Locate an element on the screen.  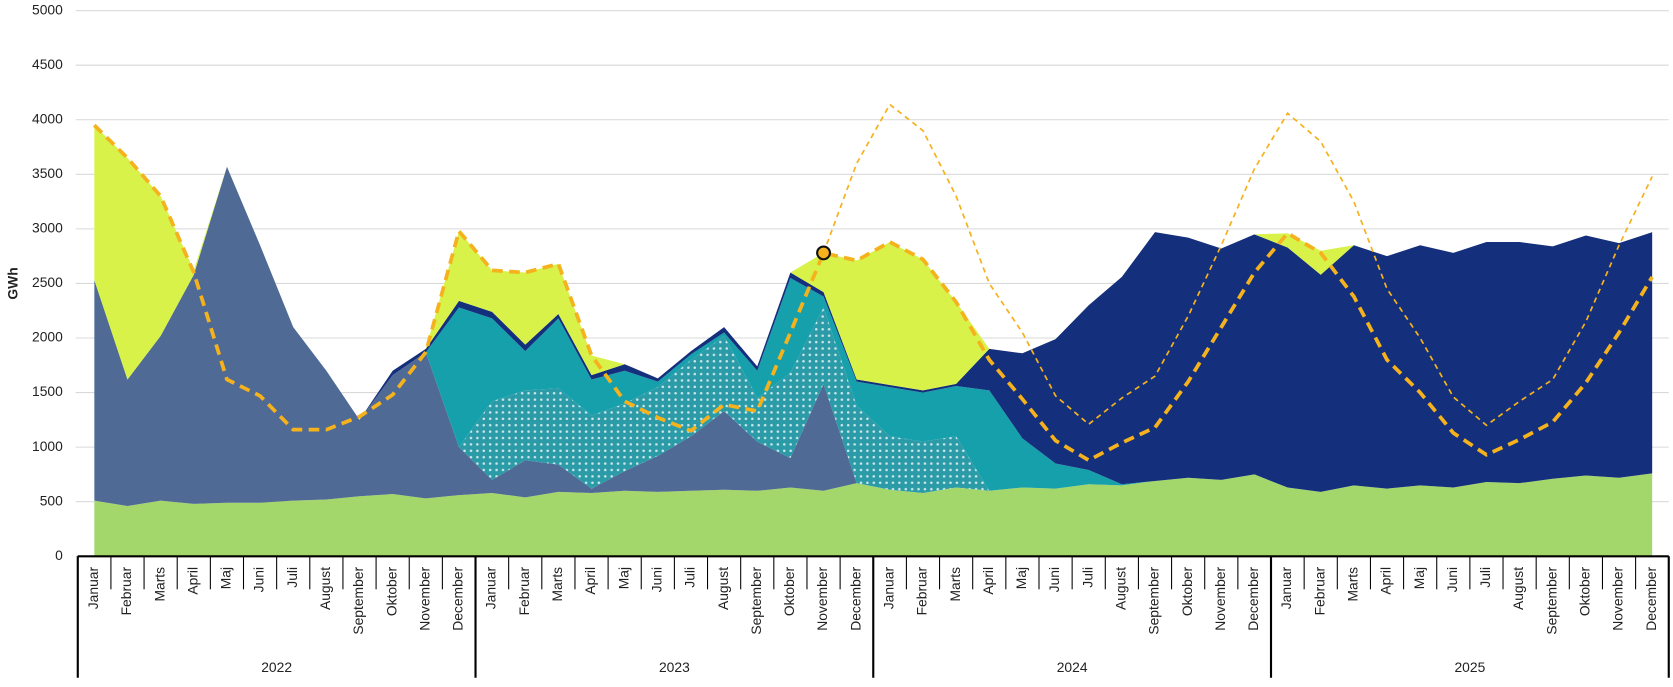
point-marker is located at coordinates (824, 253).